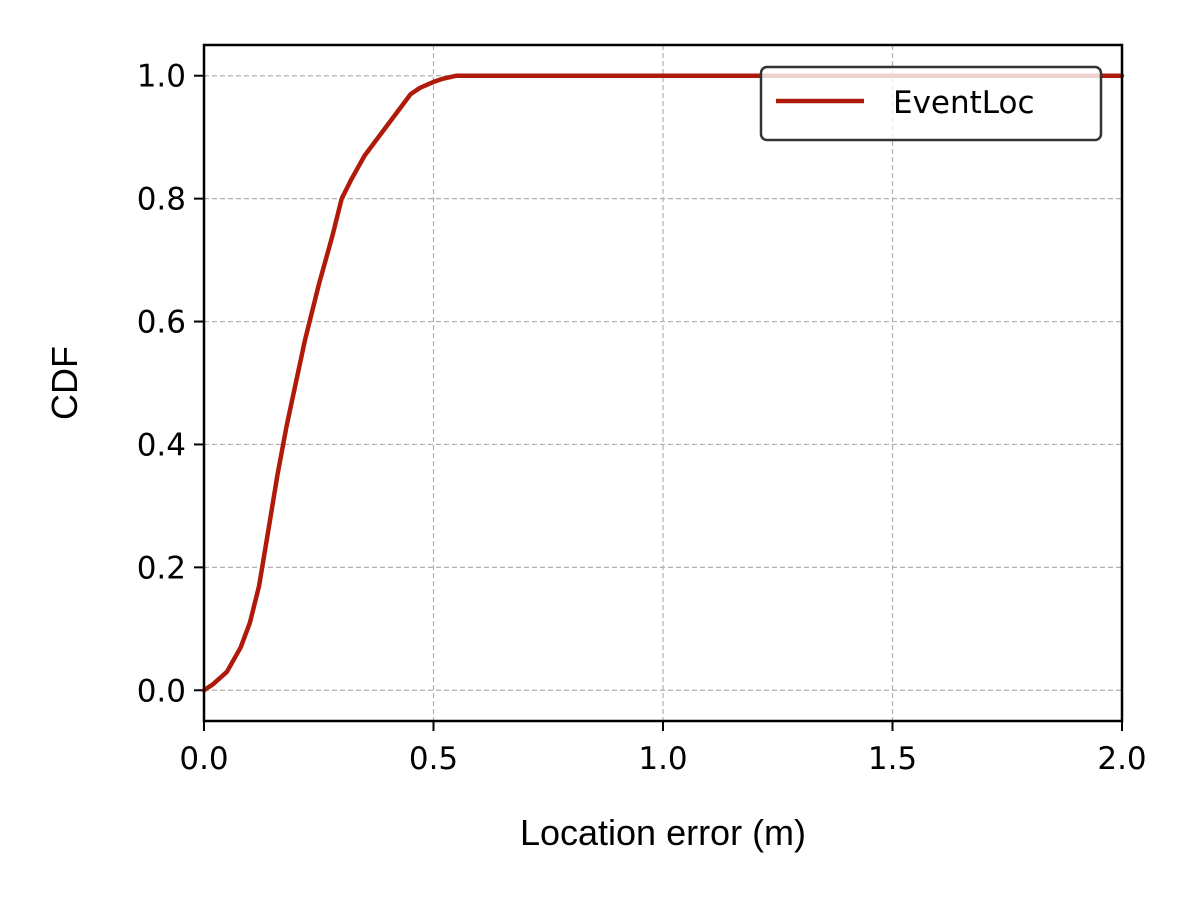 This screenshot has height=900, width=1200. I want to click on y-tick-label: 0.2, so click(161, 568).